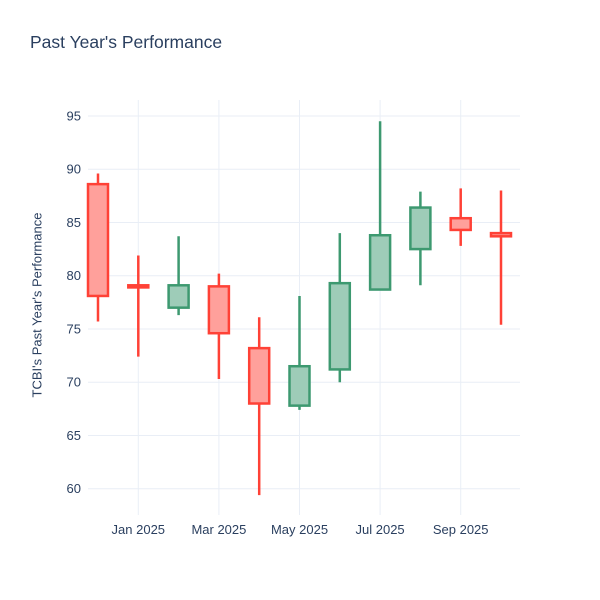  Describe the element at coordinates (74, 115) in the screenshot. I see `y-tick-label: 95` at that location.